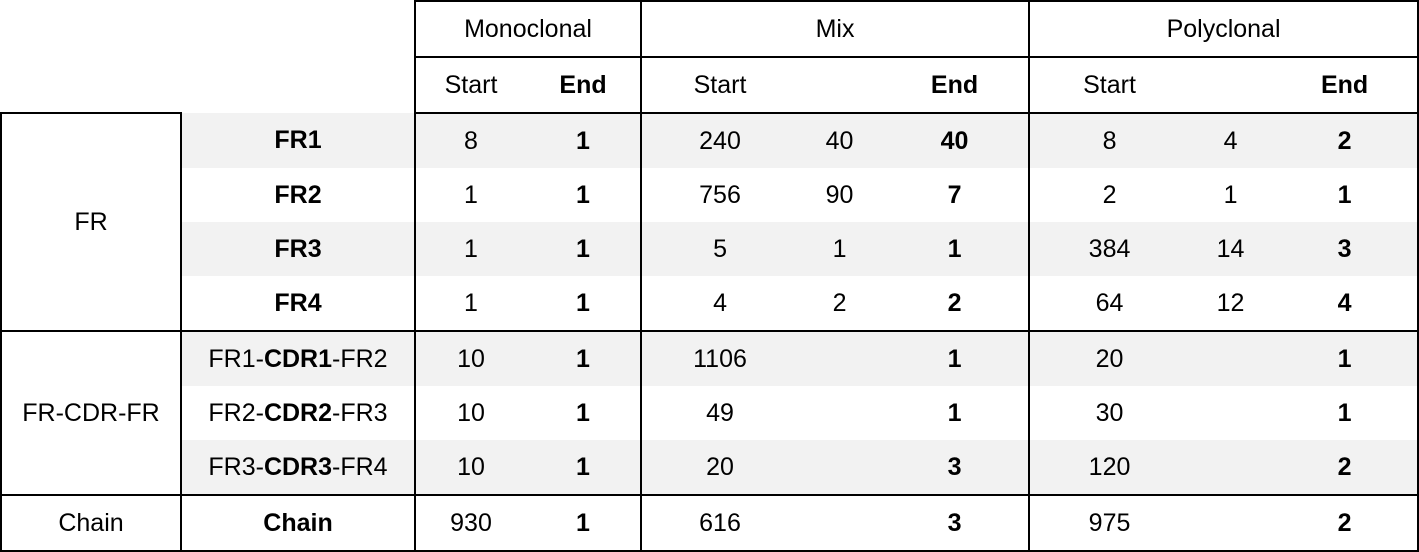 The width and height of the screenshot is (1419, 552). What do you see at coordinates (236, 412) in the screenshot?
I see `row-label-prefix: FR2-` at bounding box center [236, 412].